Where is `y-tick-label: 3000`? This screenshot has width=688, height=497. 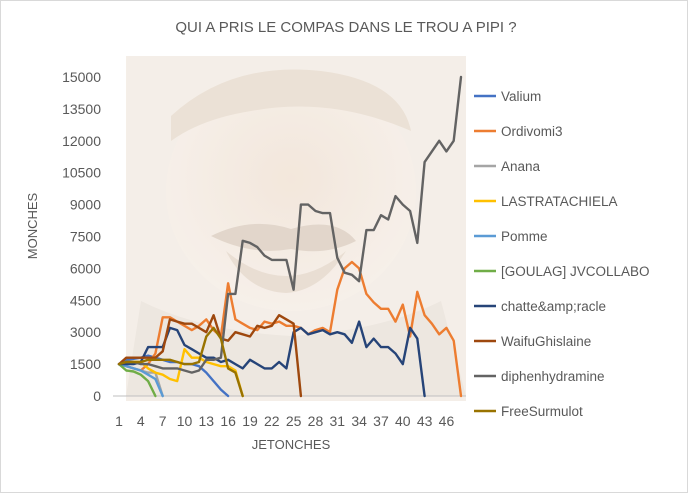 y-tick-label: 3000 is located at coordinates (85, 332).